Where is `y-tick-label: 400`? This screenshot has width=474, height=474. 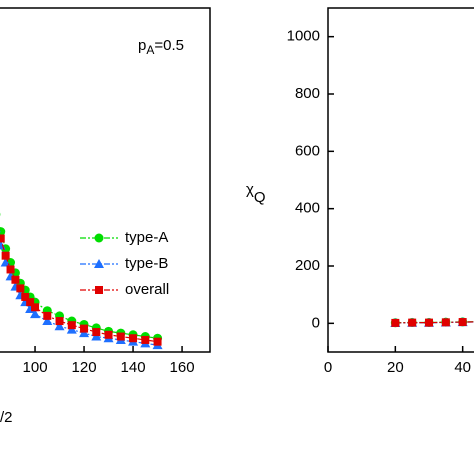
y-tick-label: 400 is located at coordinates (307, 208).